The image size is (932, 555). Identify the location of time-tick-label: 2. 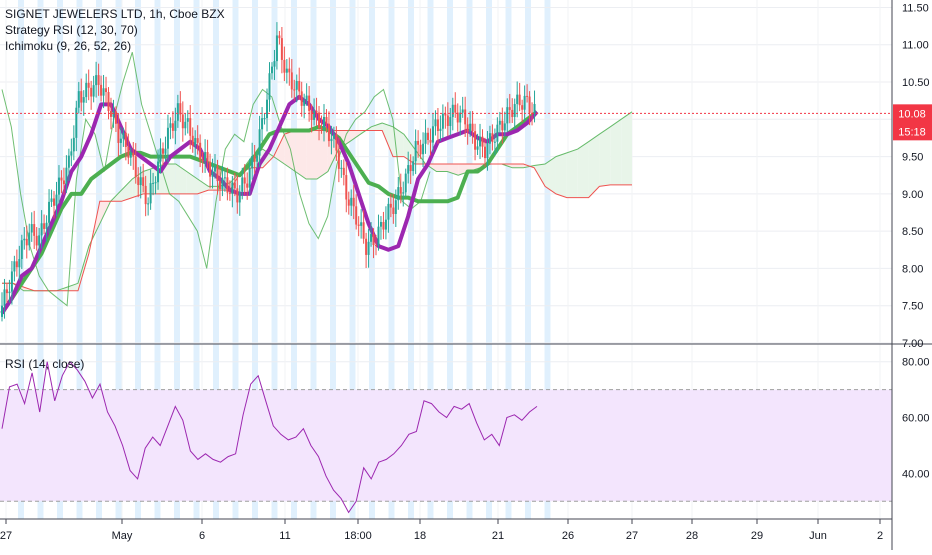
(880, 536).